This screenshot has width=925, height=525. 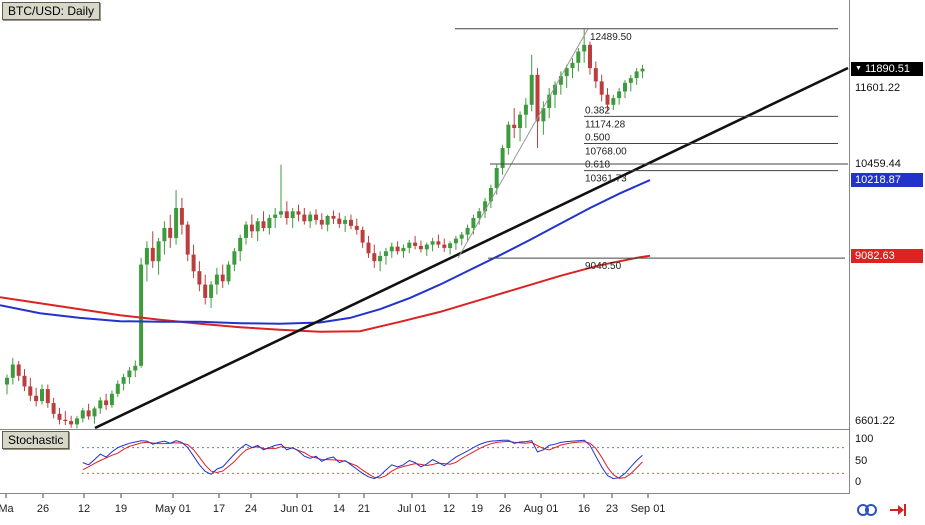 What do you see at coordinates (878, 164) in the screenshot?
I see `price-axis-label: 10459.44` at bounding box center [878, 164].